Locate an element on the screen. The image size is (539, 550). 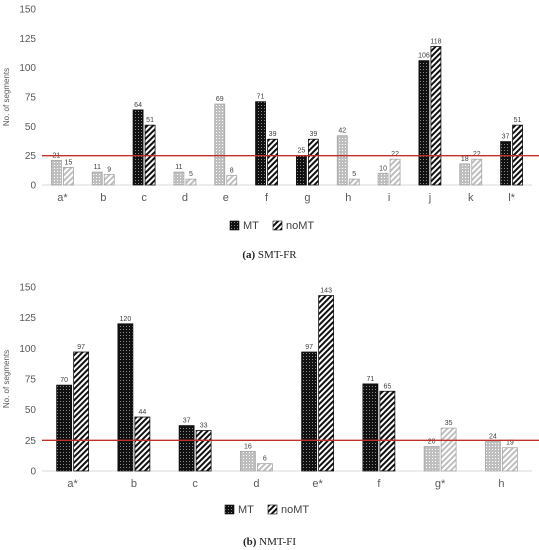
data-label: 6 is located at coordinates (265, 459).